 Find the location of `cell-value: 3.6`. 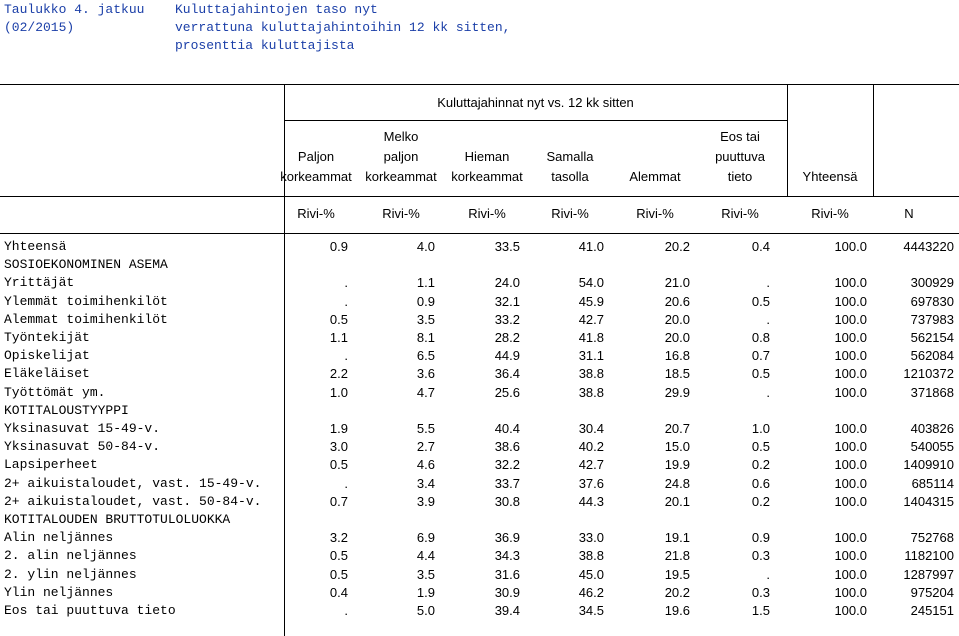

cell-value: 3.6 is located at coordinates (425, 373).